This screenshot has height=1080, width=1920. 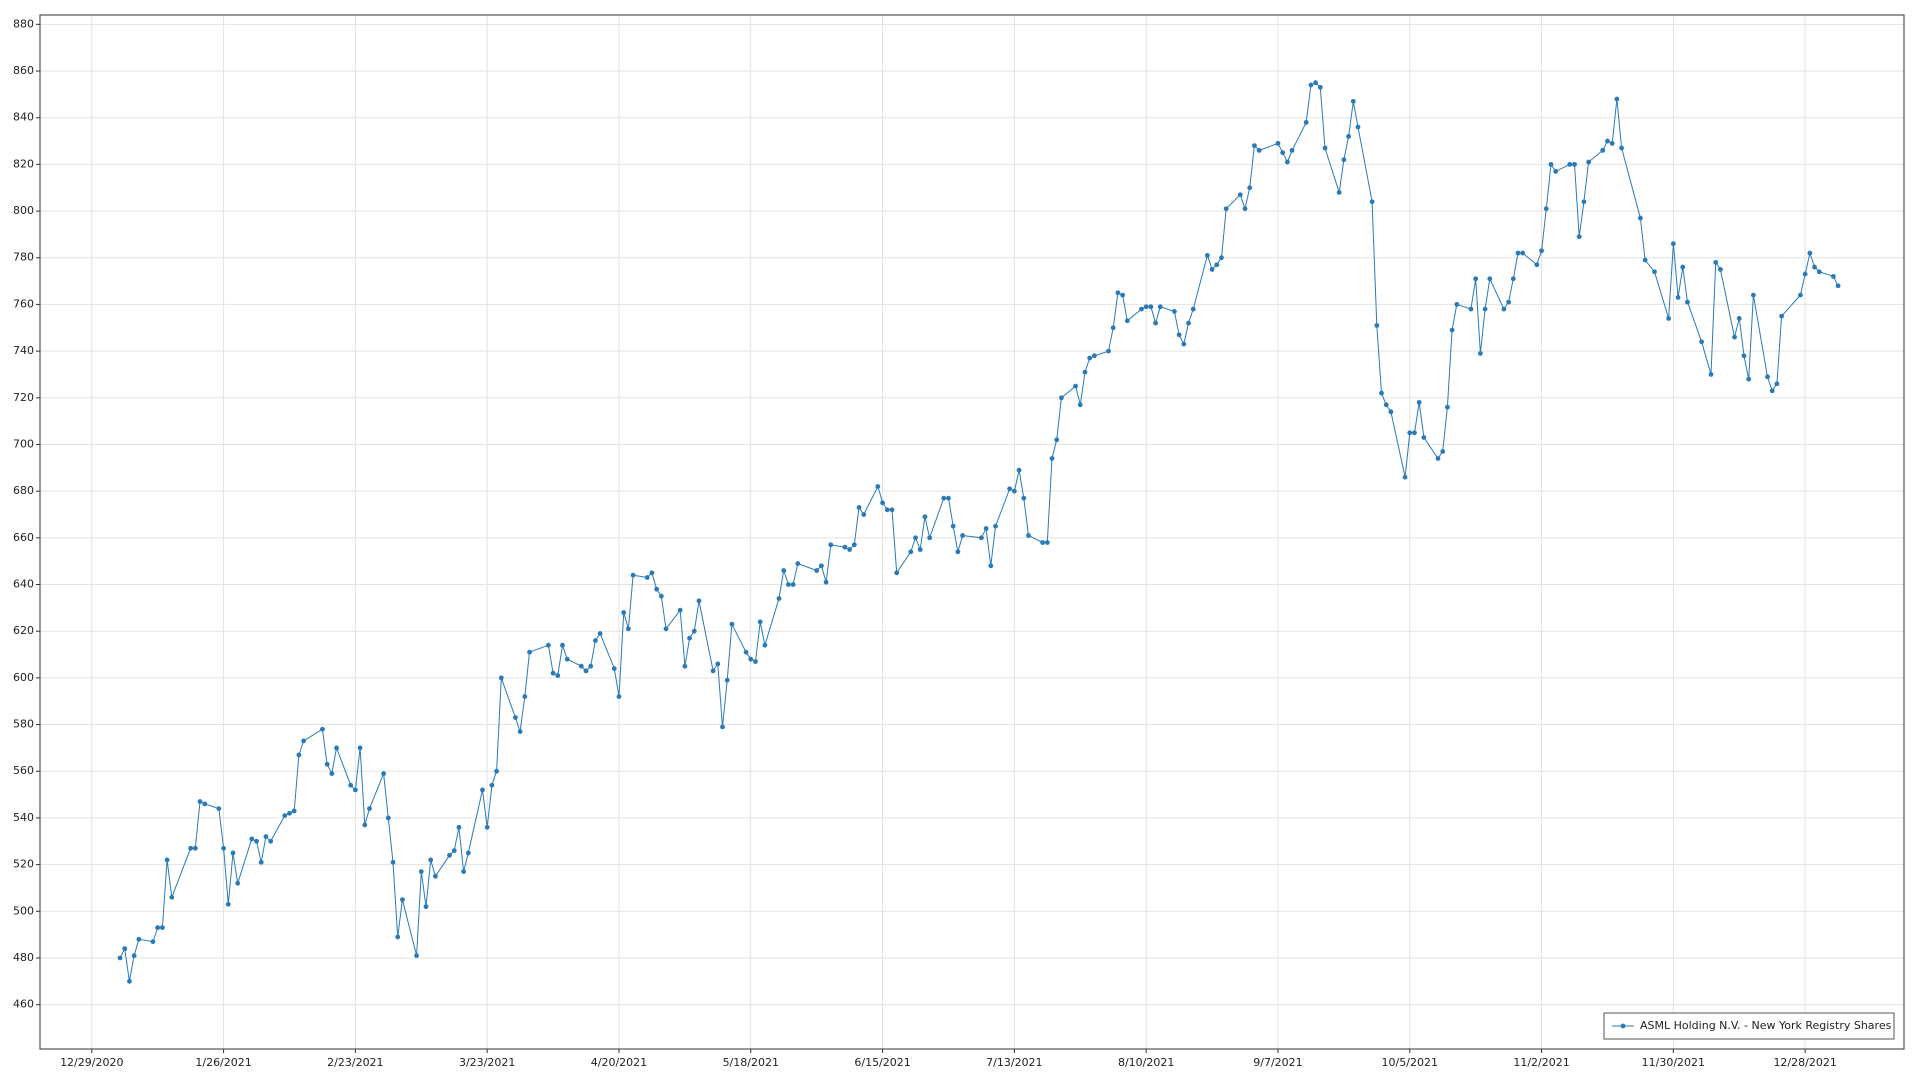 I want to click on y-tick-label: 600, so click(x=23, y=677).